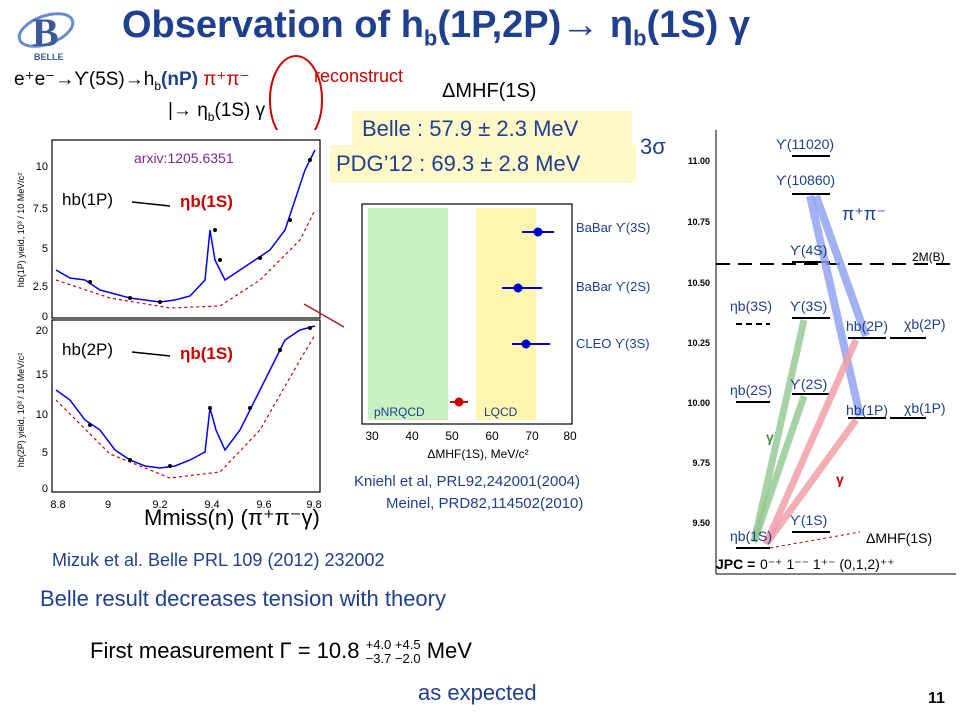 The width and height of the screenshot is (960, 720). Describe the element at coordinates (701, 463) in the screenshot. I see `svg-text: 9.75` at that location.